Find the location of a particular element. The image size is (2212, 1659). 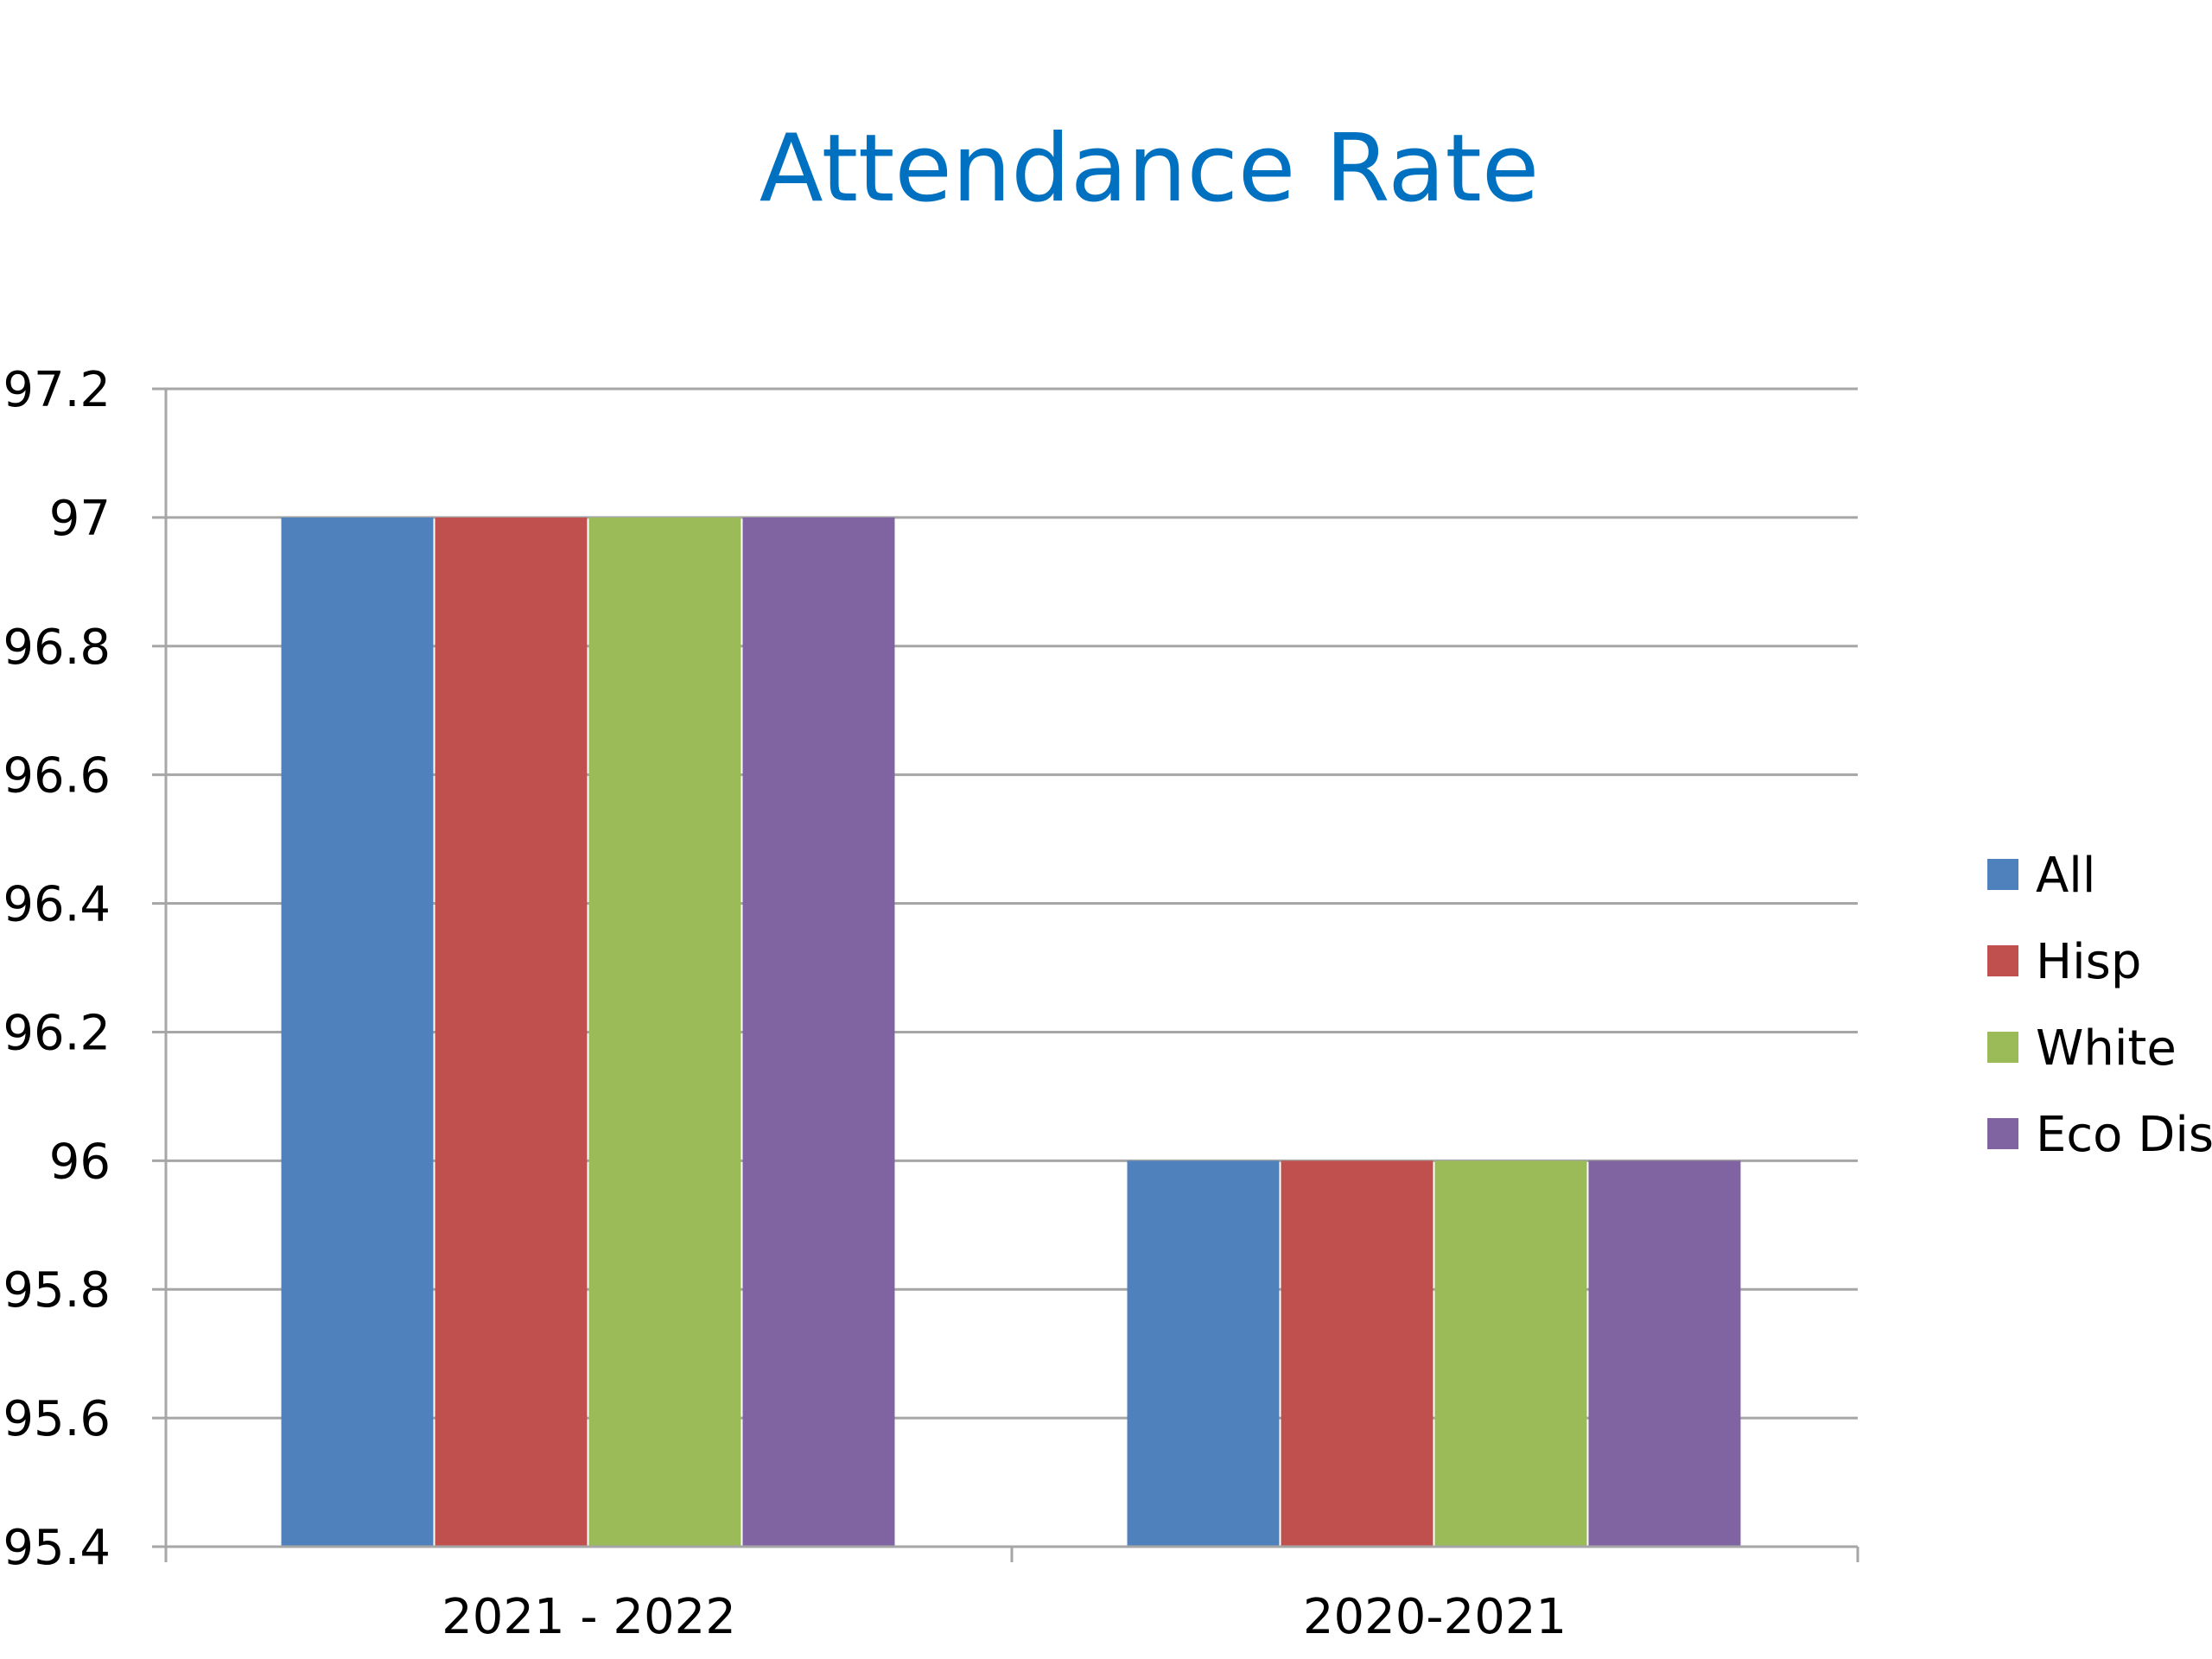

y-tick-label: 96.6 is located at coordinates (57, 776).